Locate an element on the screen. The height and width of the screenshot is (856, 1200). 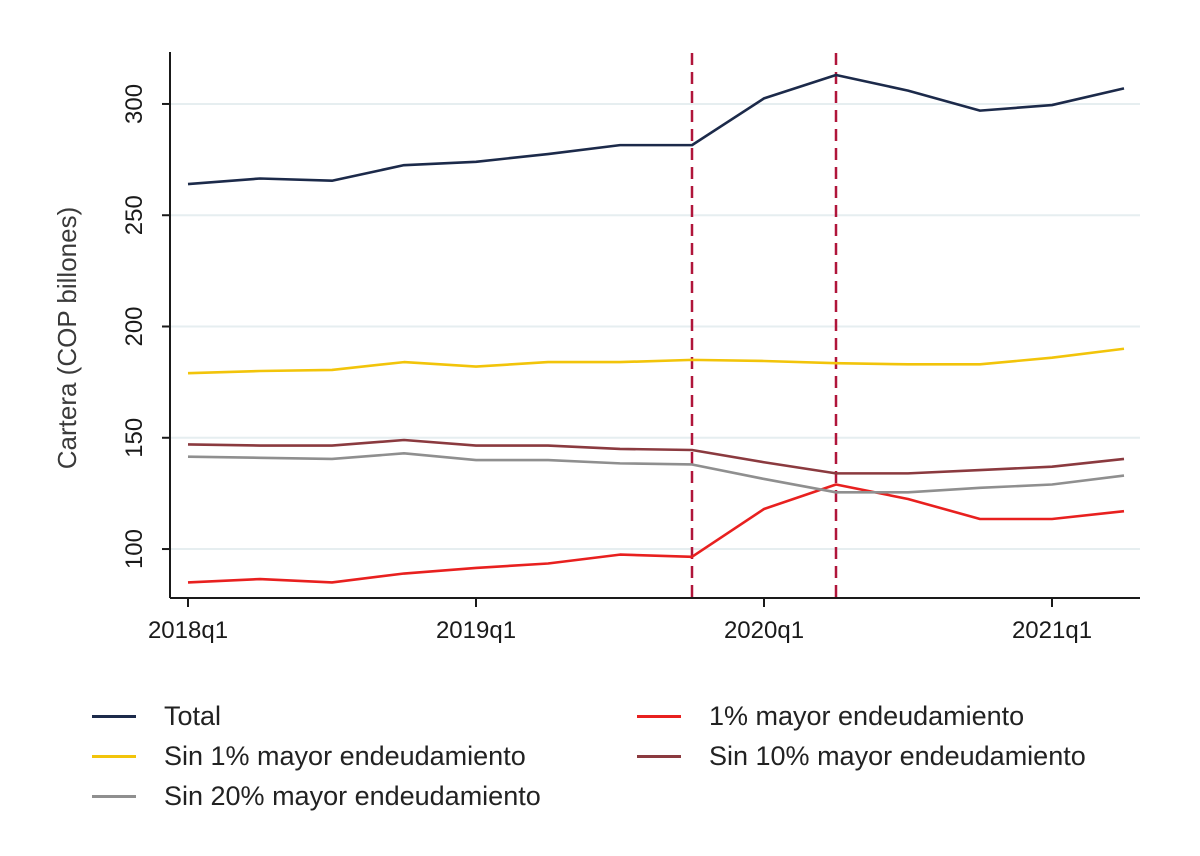
legend-item-excl-top10: Sin 10% mayor endeudamiento is located at coordinates (897, 756).